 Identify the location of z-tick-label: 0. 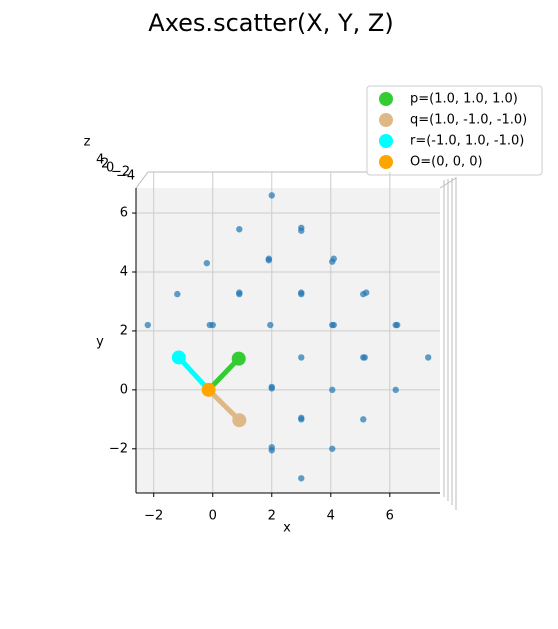
(110, 168).